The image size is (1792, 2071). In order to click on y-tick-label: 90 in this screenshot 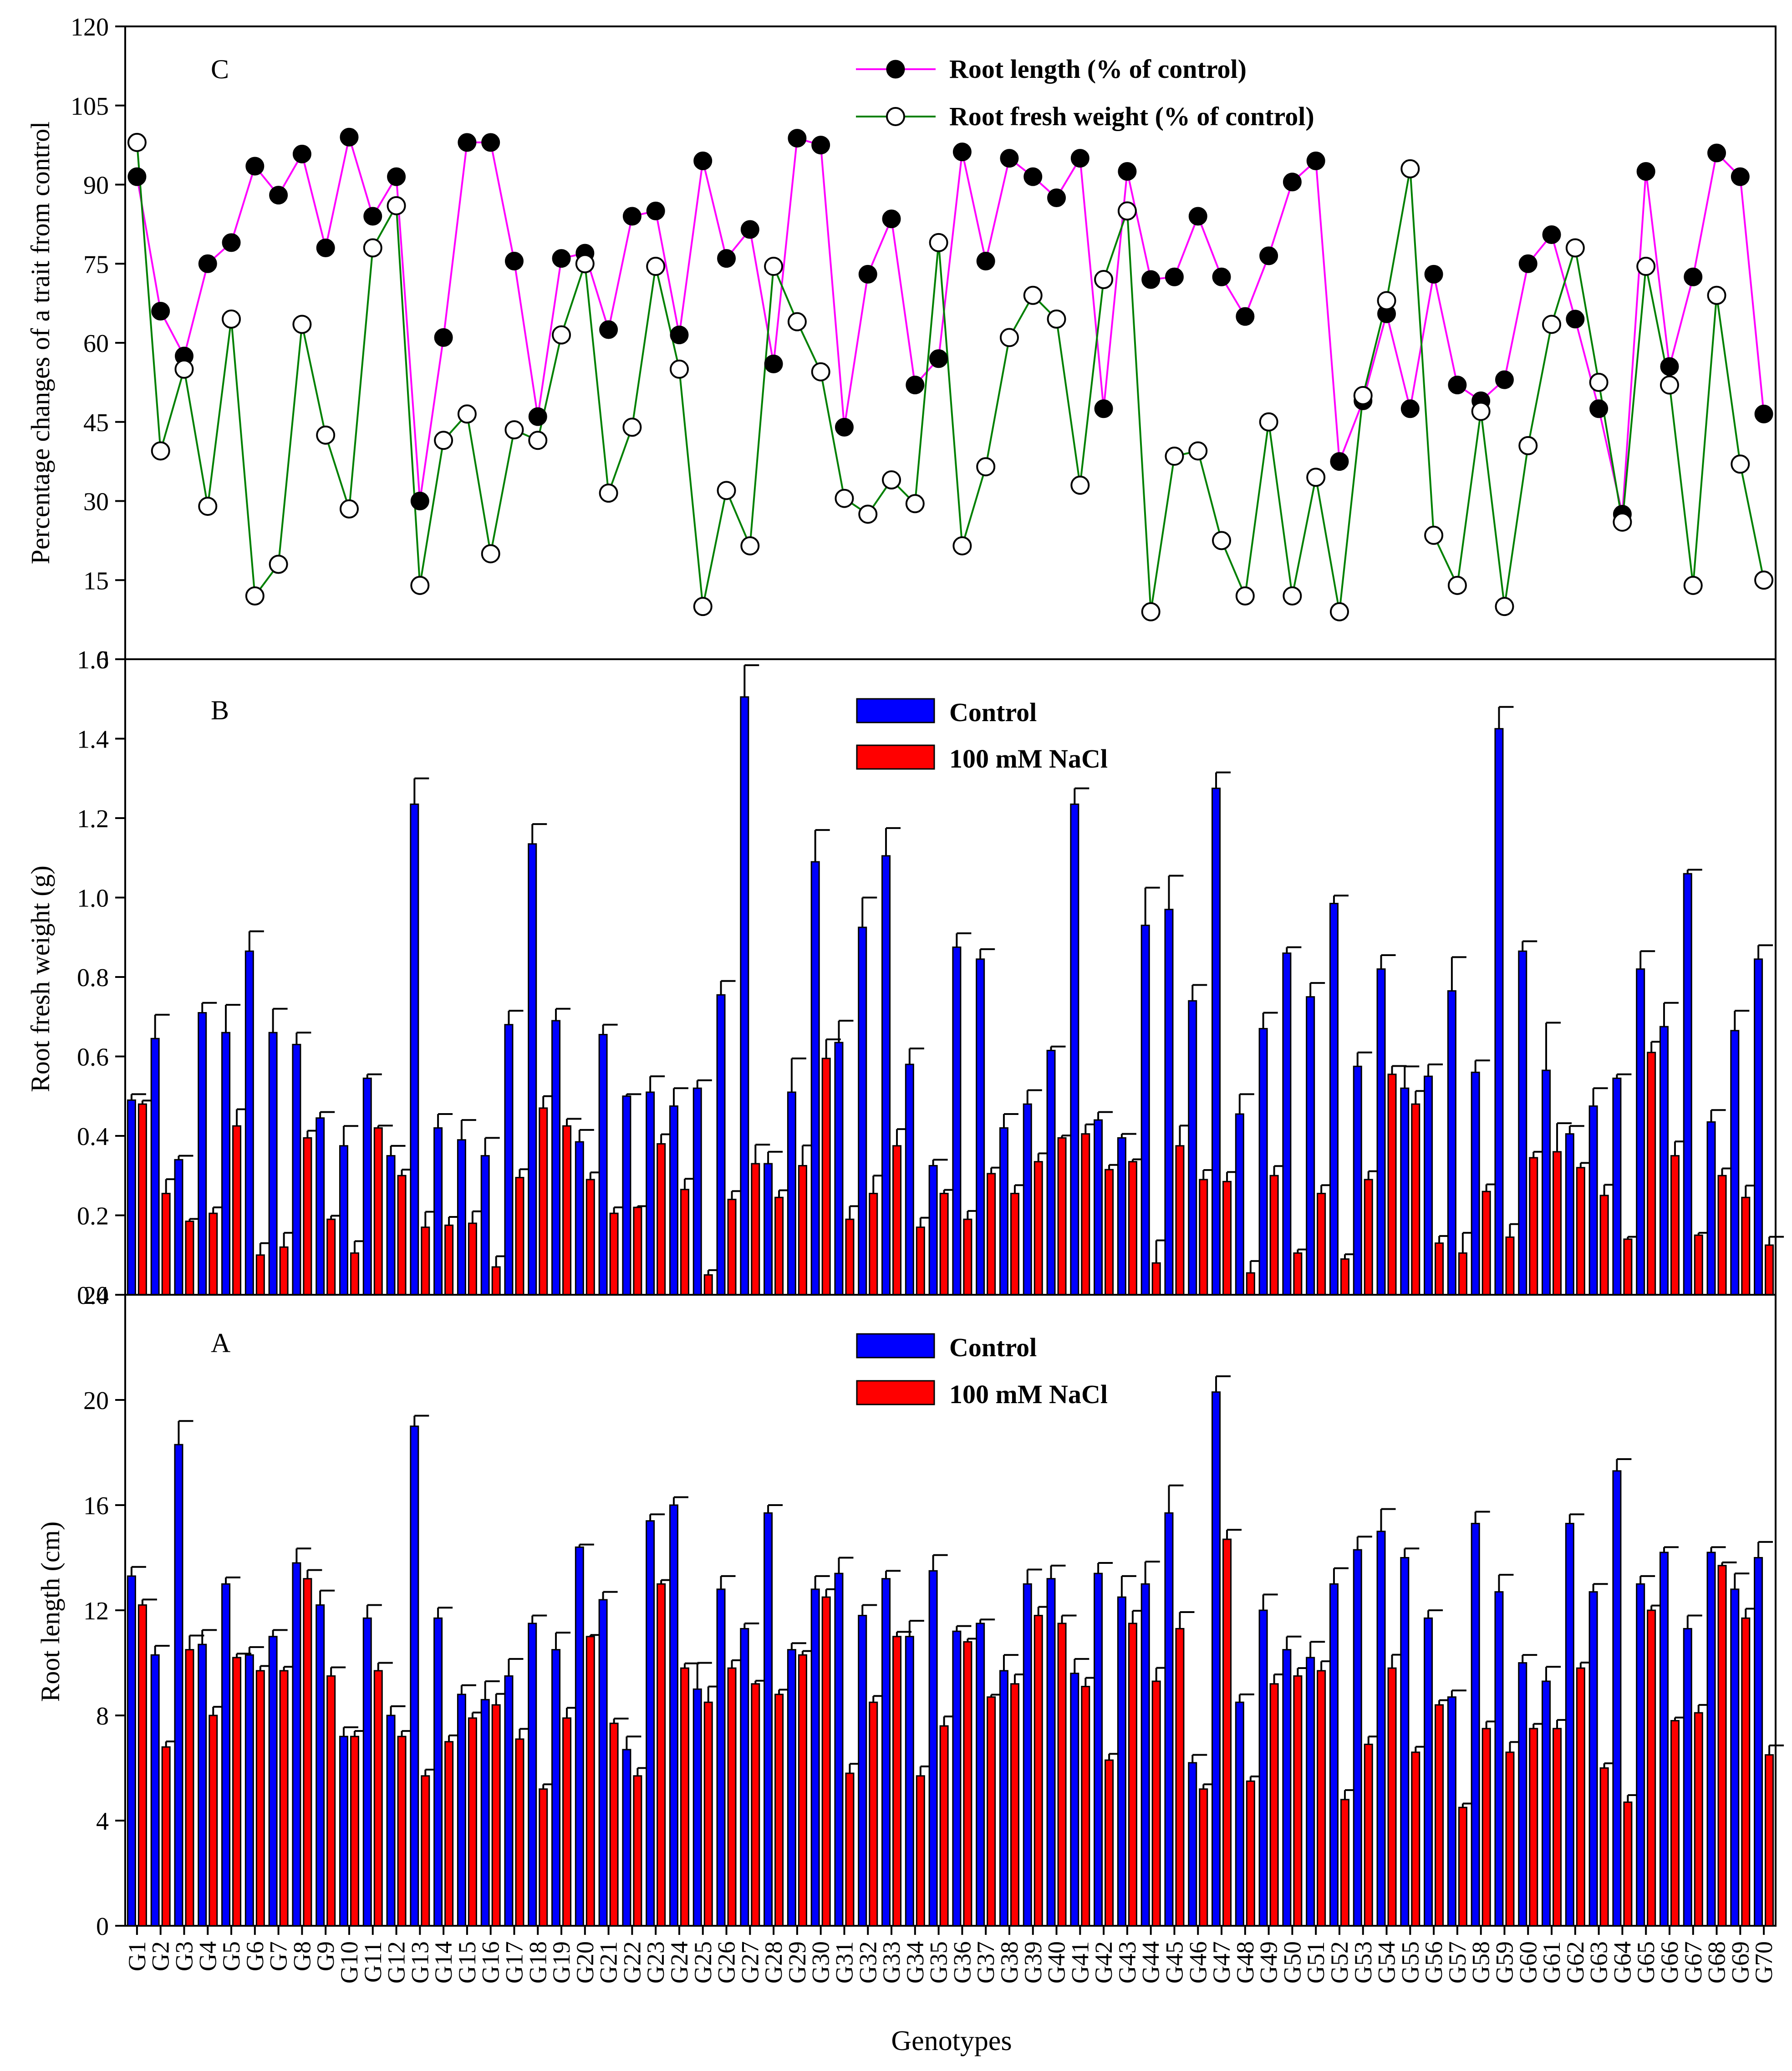, I will do `click(96, 186)`.